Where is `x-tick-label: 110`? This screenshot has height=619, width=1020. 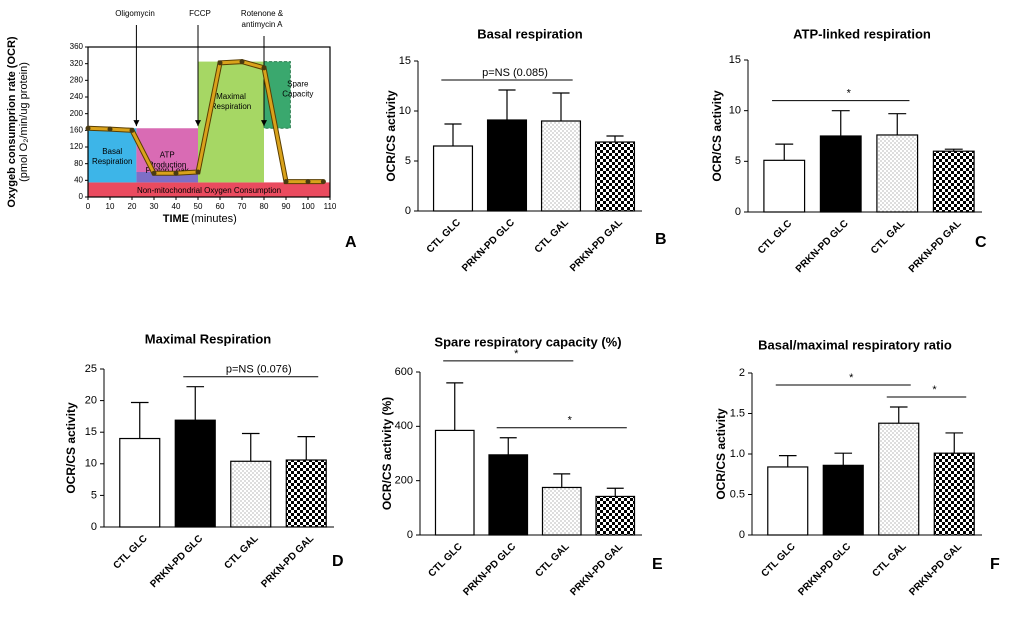 x-tick-label: 110 is located at coordinates (330, 206).